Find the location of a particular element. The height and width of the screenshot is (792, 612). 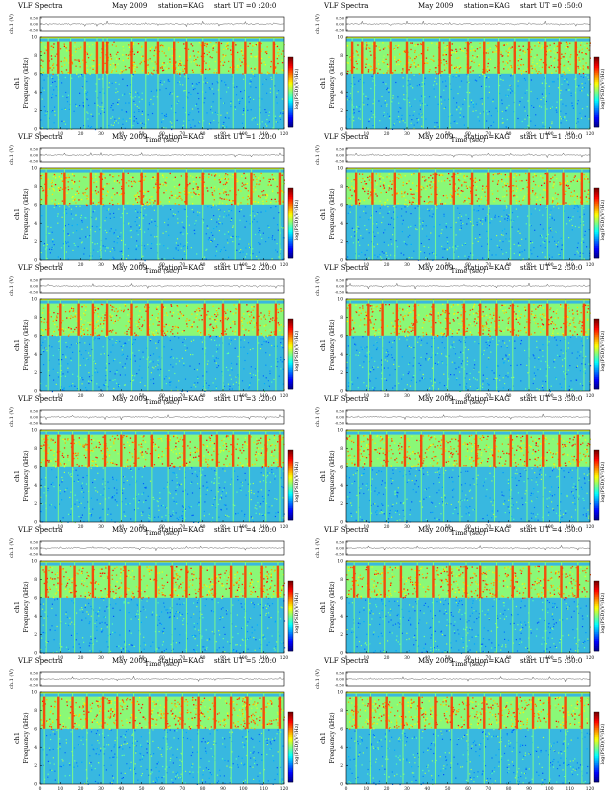

x-tick-label: 20 is located at coordinates (81, 134).